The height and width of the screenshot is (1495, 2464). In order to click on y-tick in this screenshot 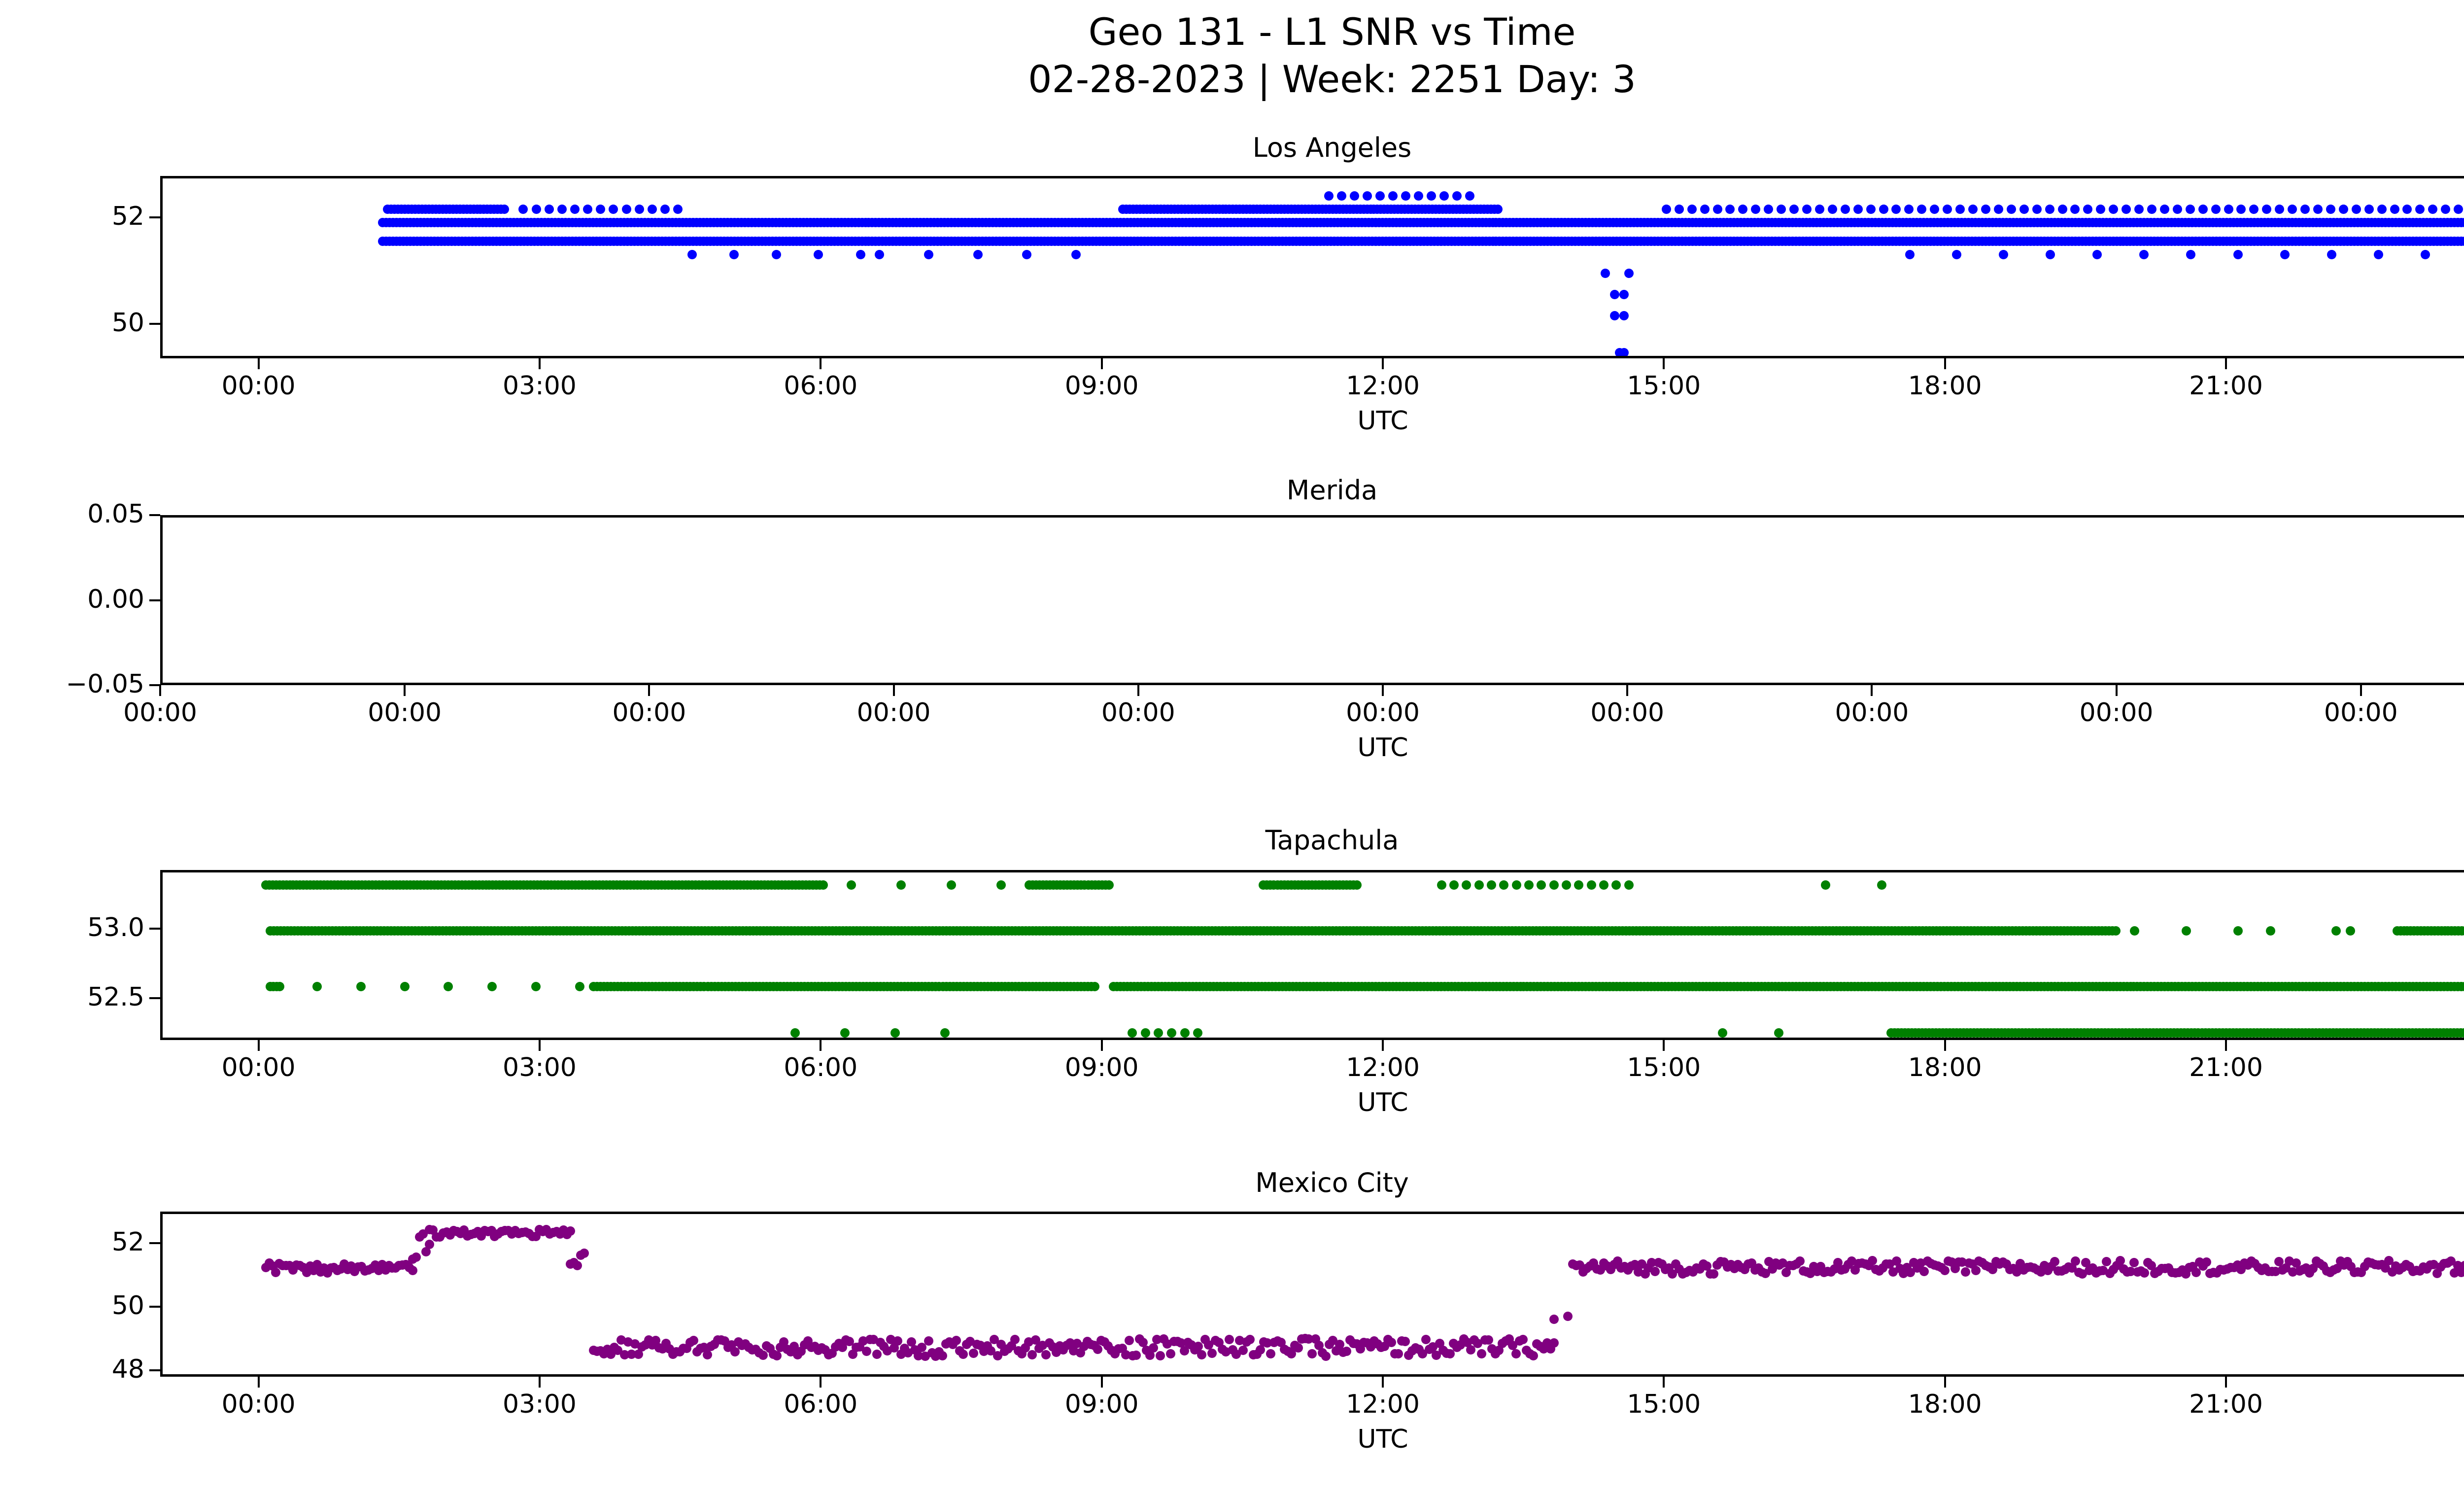, I will do `click(154, 1243)`.